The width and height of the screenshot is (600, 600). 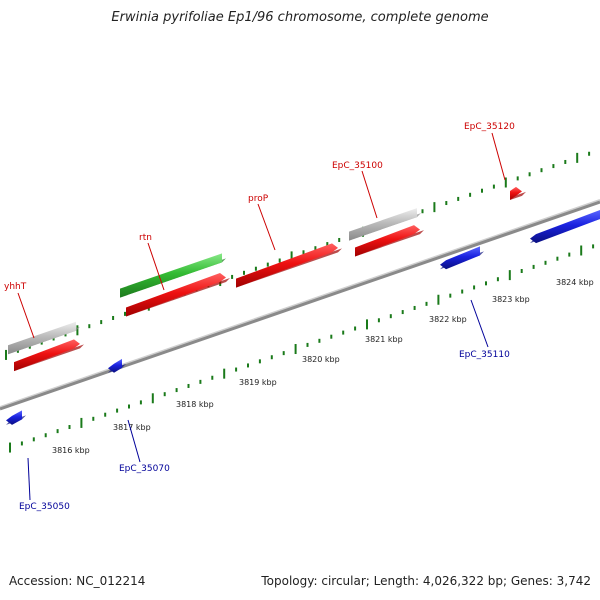 What do you see at coordinates (15, 287) in the screenshot?
I see `gene-label: yhhT` at bounding box center [15, 287].